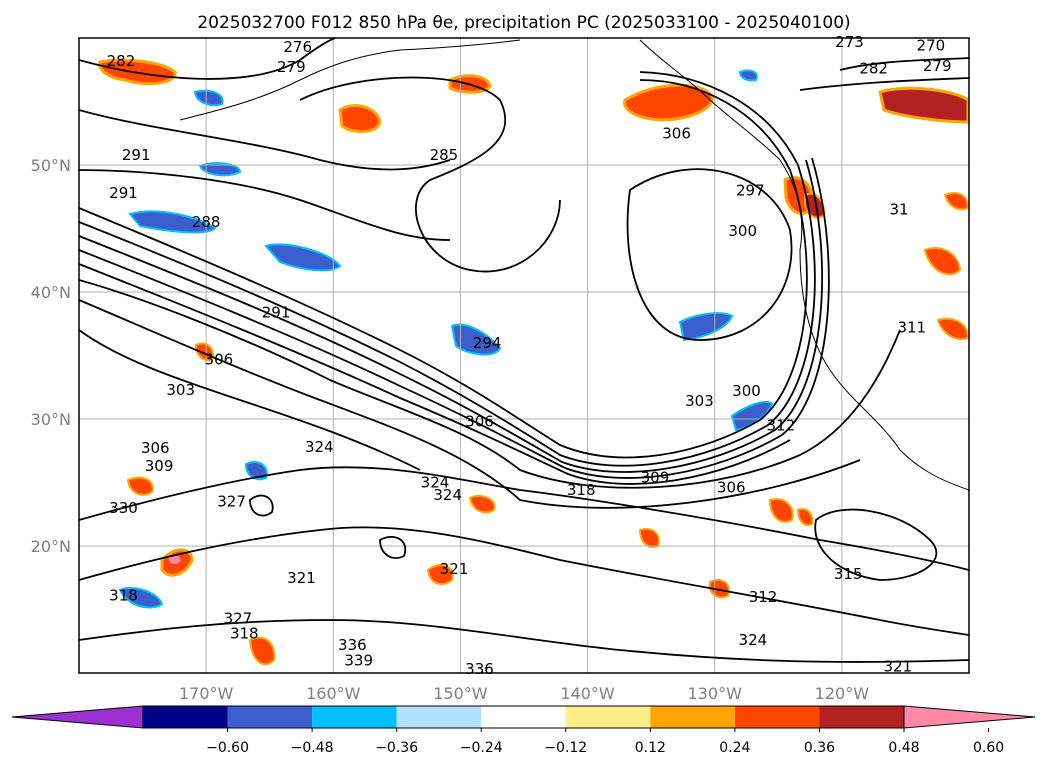 Image resolution: width=1047 pixels, height=767 pixels. Describe the element at coordinates (819, 748) in the screenshot. I see `colorbar-tick-label: 0.36` at that location.